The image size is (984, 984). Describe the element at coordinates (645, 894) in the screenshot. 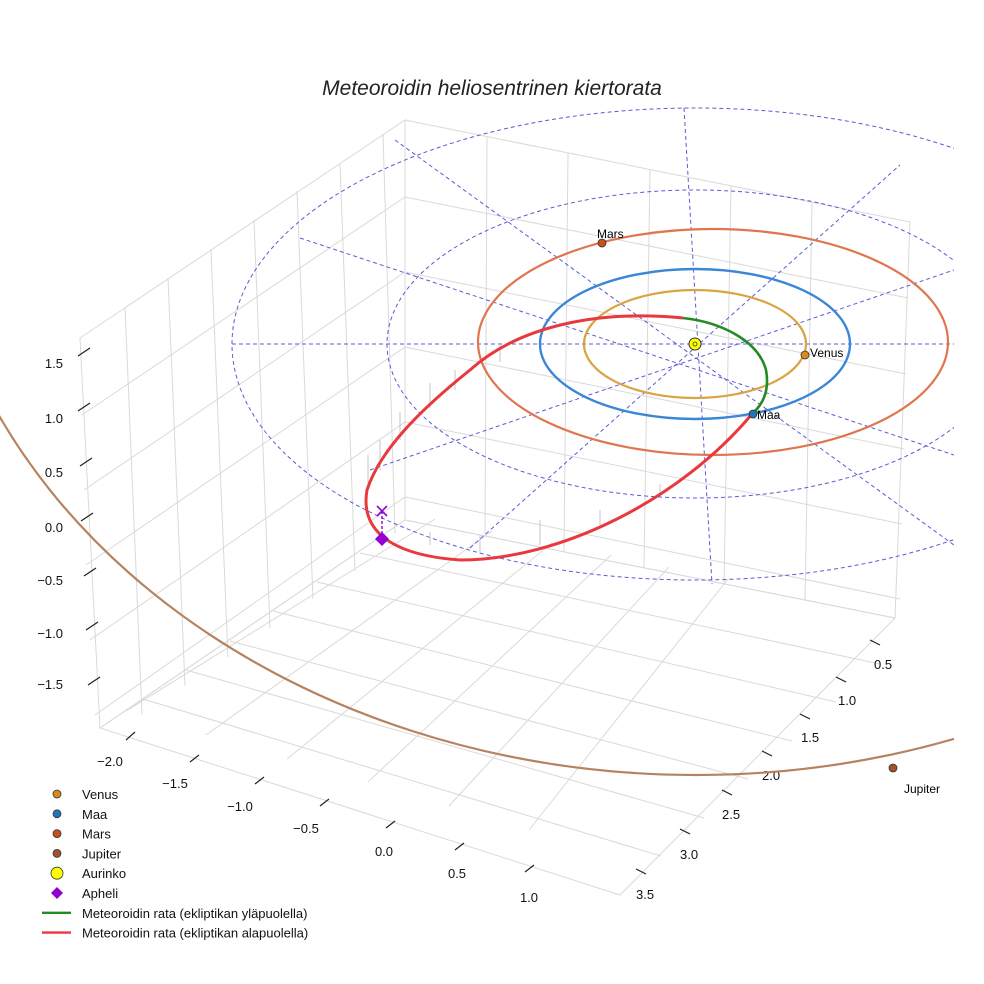

I see `y-tick-label: 3.5` at that location.